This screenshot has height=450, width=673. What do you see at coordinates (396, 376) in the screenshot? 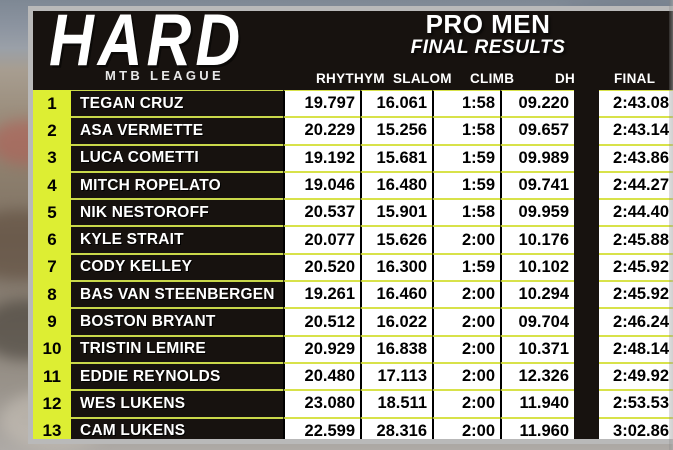
I see `cell-slalom: 17.113` at bounding box center [396, 376].